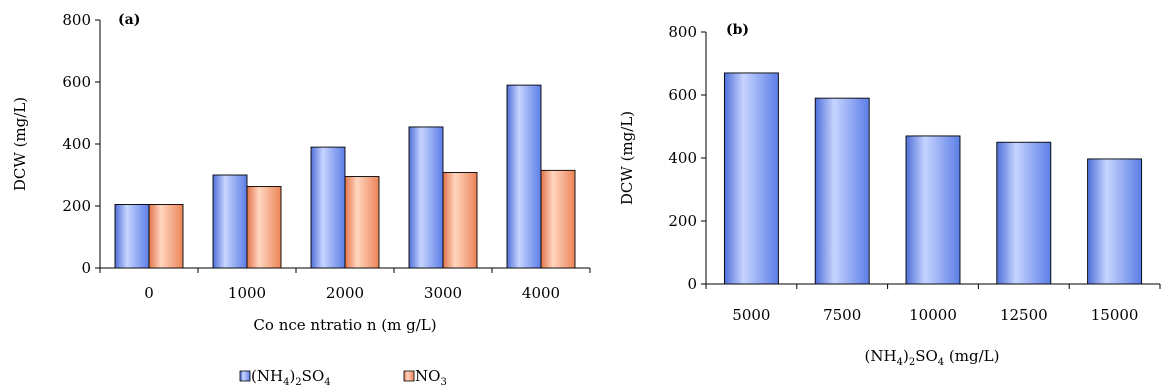 The image size is (1173, 392). I want to click on chart-a-y-axis-label: DCW (mg/L), so click(20, 144).